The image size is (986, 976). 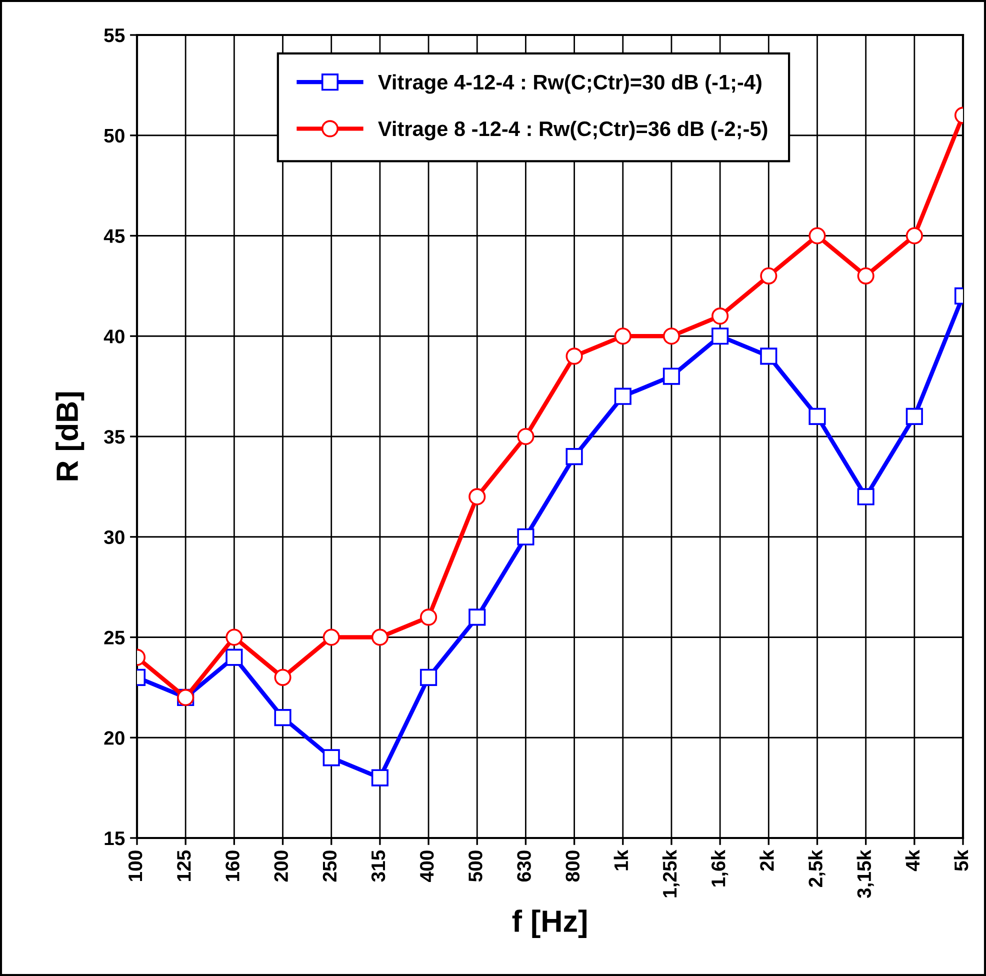 What do you see at coordinates (70, 436) in the screenshot?
I see `y-axis-title: R [dB]` at bounding box center [70, 436].